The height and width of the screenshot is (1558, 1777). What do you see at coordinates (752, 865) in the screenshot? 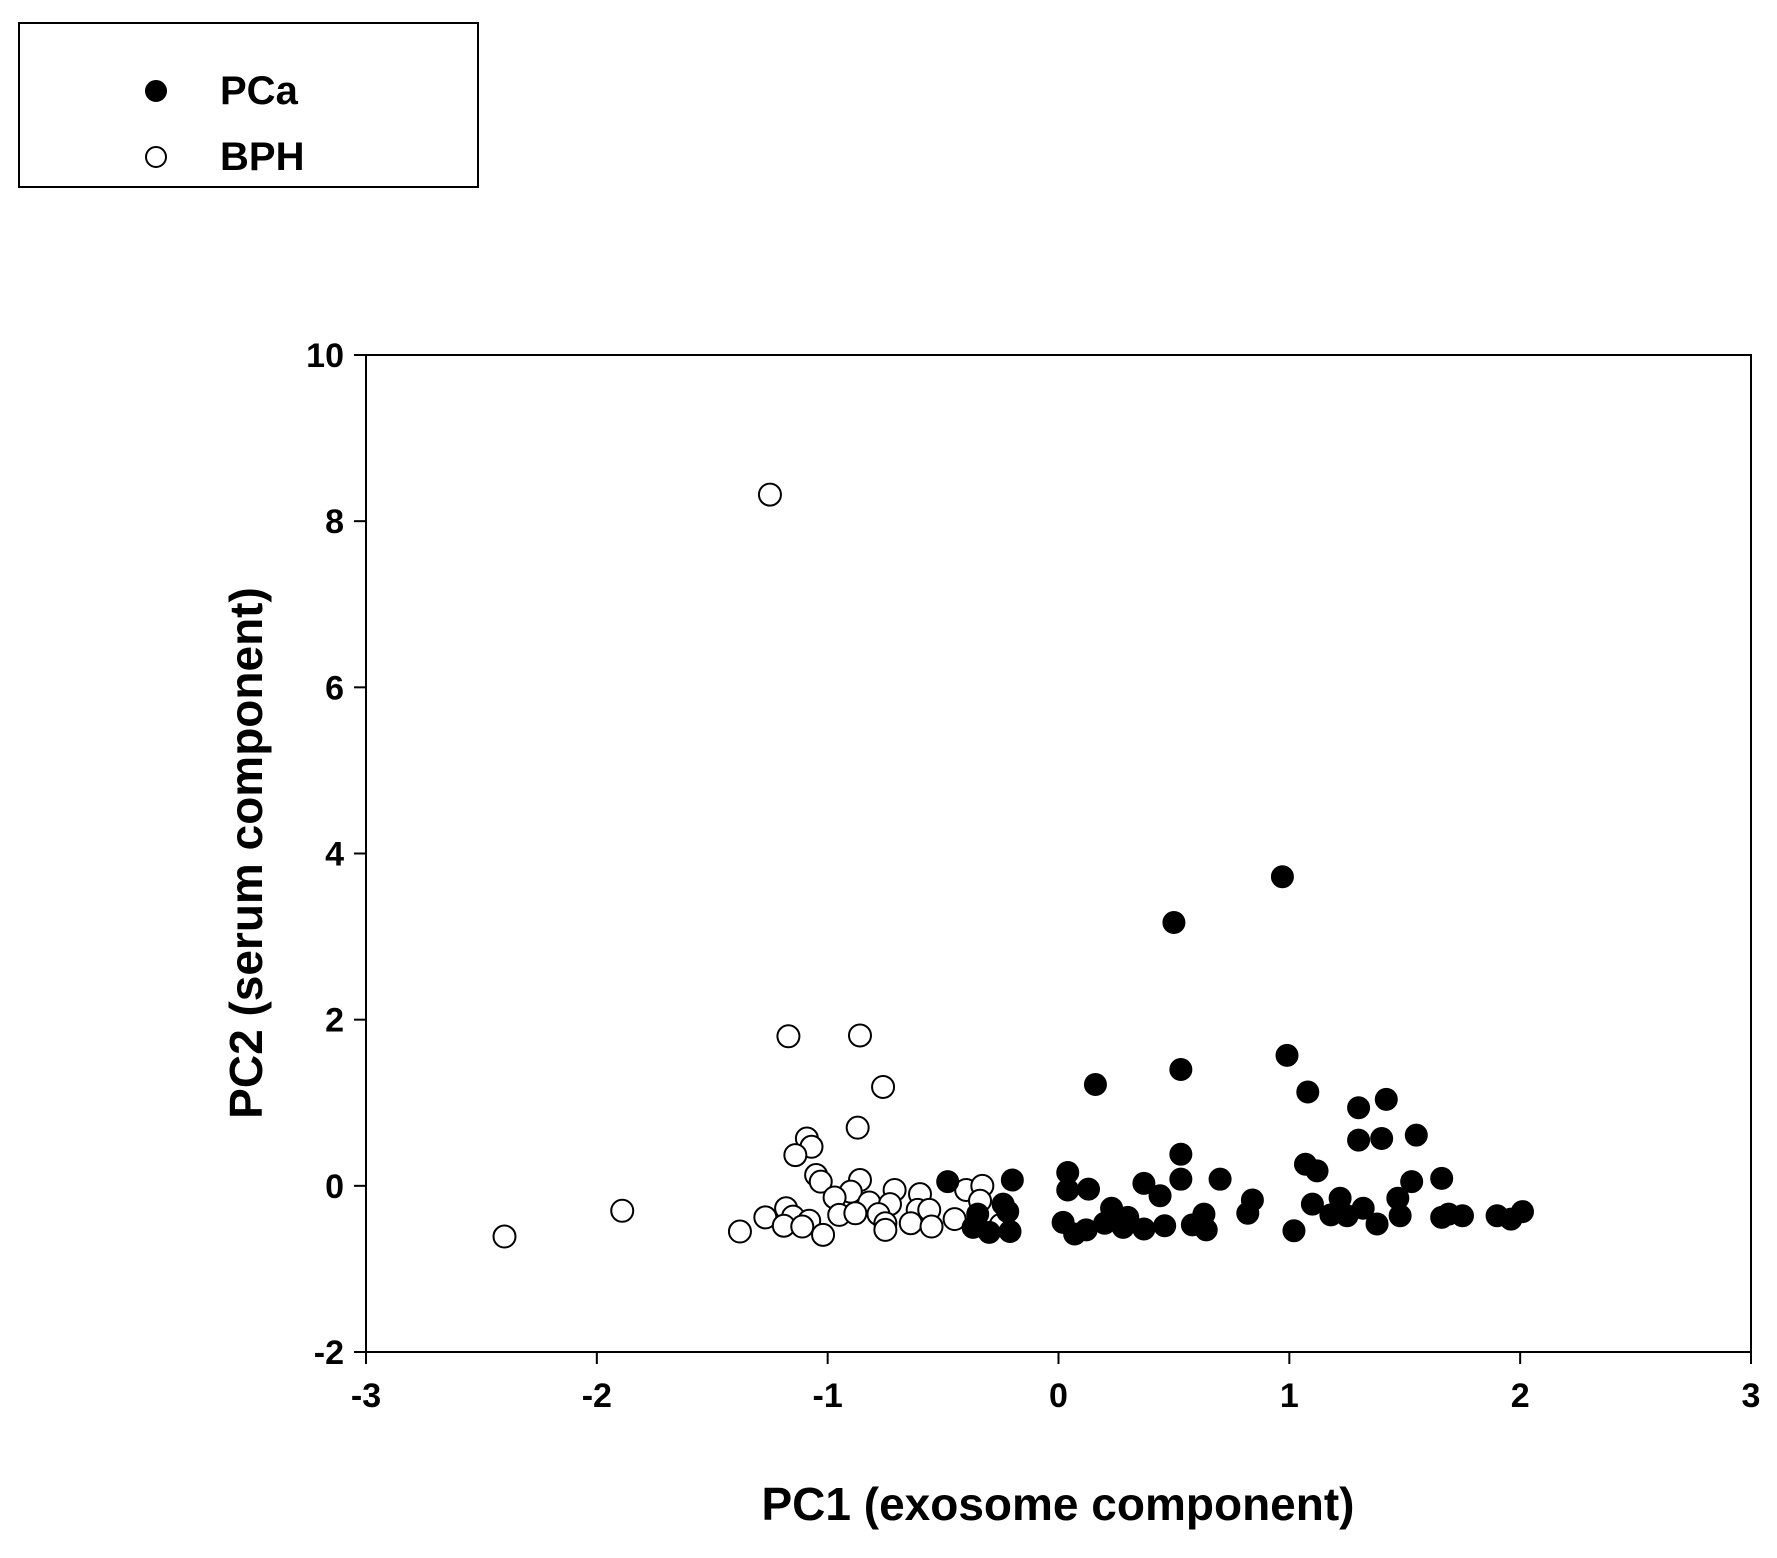
I see `series-bph` at bounding box center [752, 865].